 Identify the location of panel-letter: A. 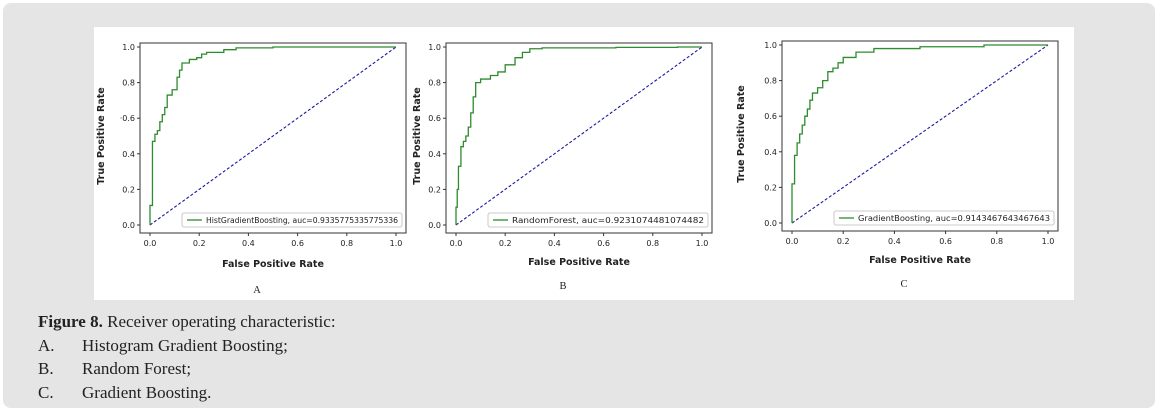
(257, 290).